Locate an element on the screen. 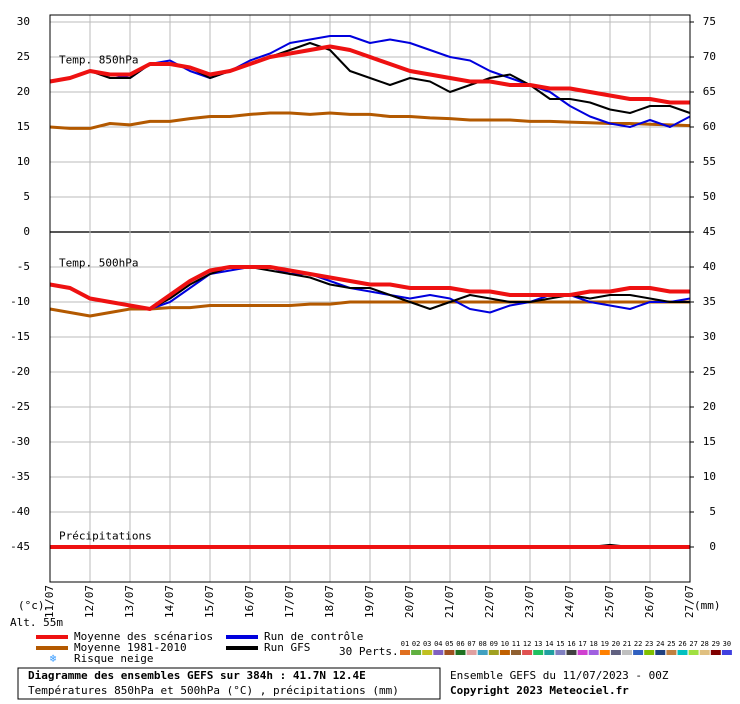  panel-label: Précipitations is located at coordinates (105, 536).